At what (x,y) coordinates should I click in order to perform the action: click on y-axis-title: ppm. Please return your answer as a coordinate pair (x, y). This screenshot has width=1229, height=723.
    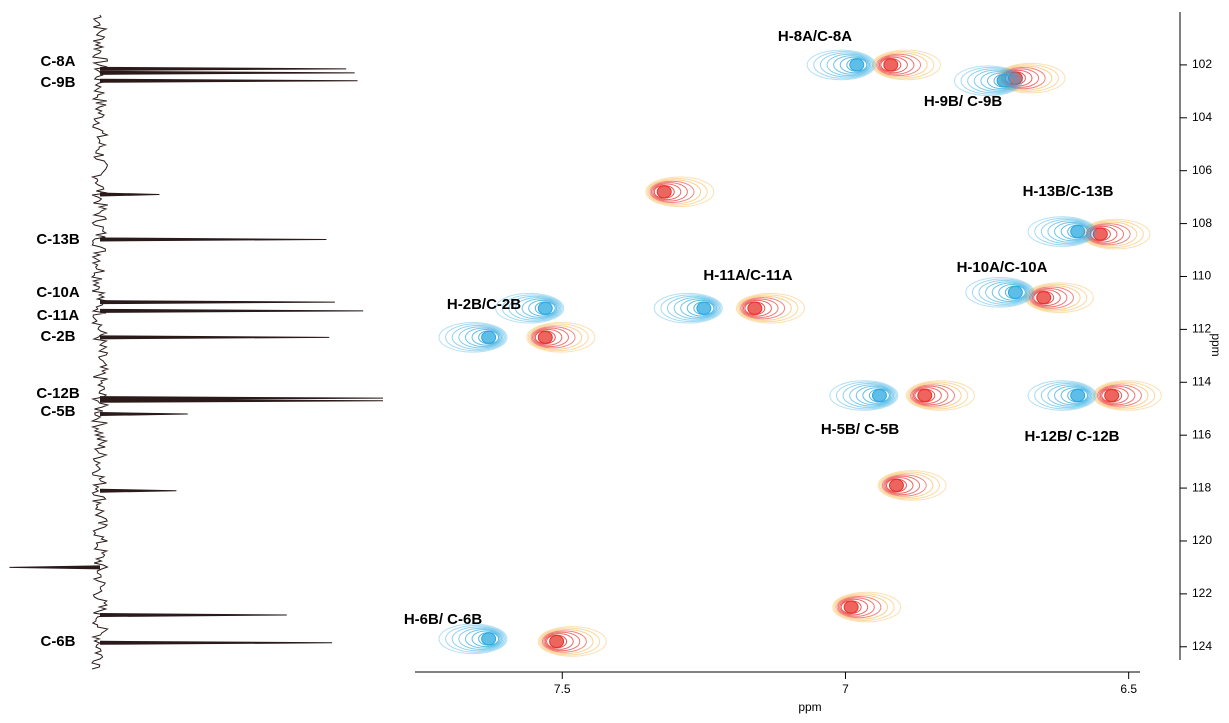
    Looking at the image, I should click on (1216, 344).